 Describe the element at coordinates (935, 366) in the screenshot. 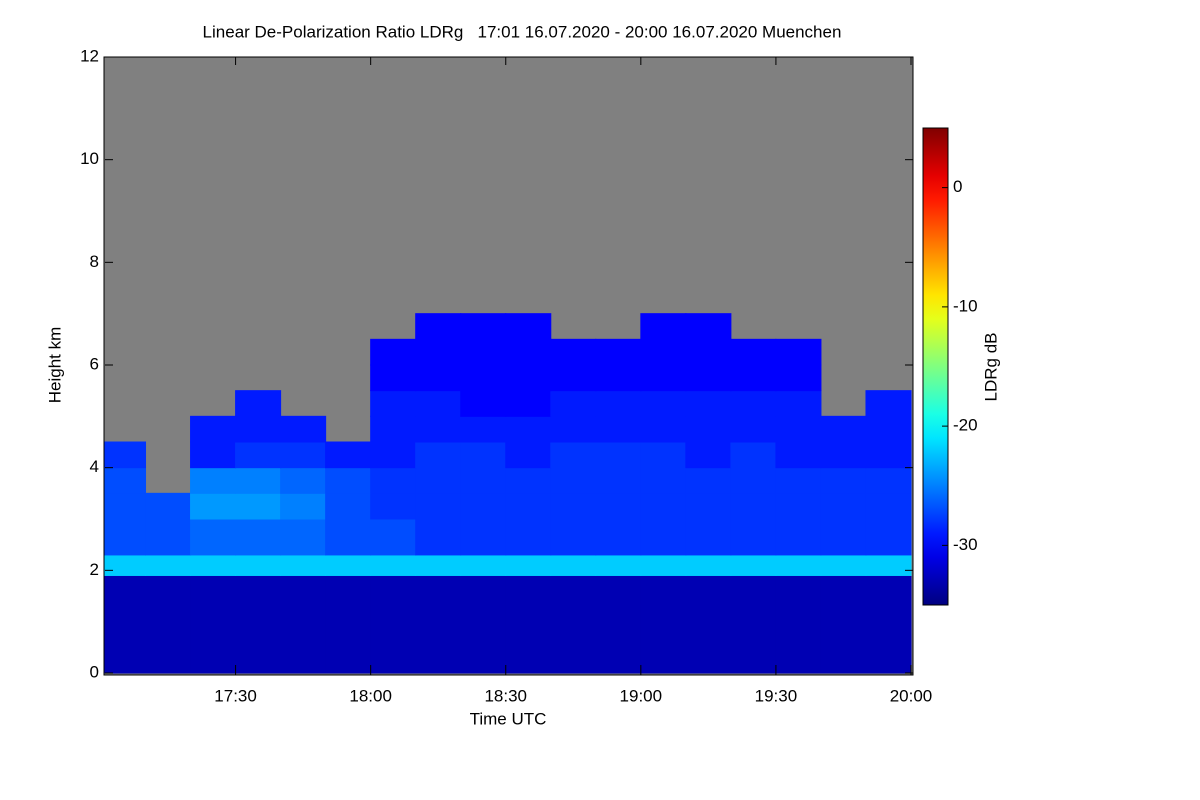

I see `colorbar` at that location.